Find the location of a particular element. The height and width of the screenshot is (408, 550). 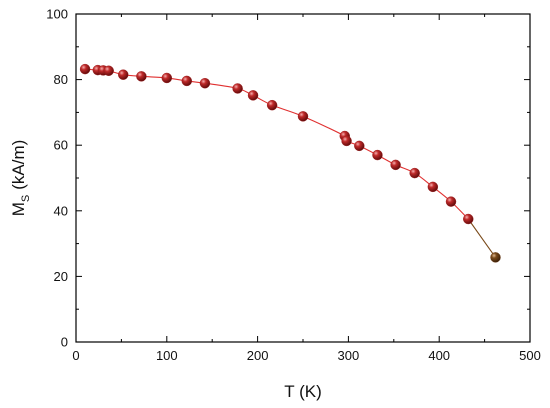

x-tick-labels: 0 100 200 300 400 500 is located at coordinates (306, 355).